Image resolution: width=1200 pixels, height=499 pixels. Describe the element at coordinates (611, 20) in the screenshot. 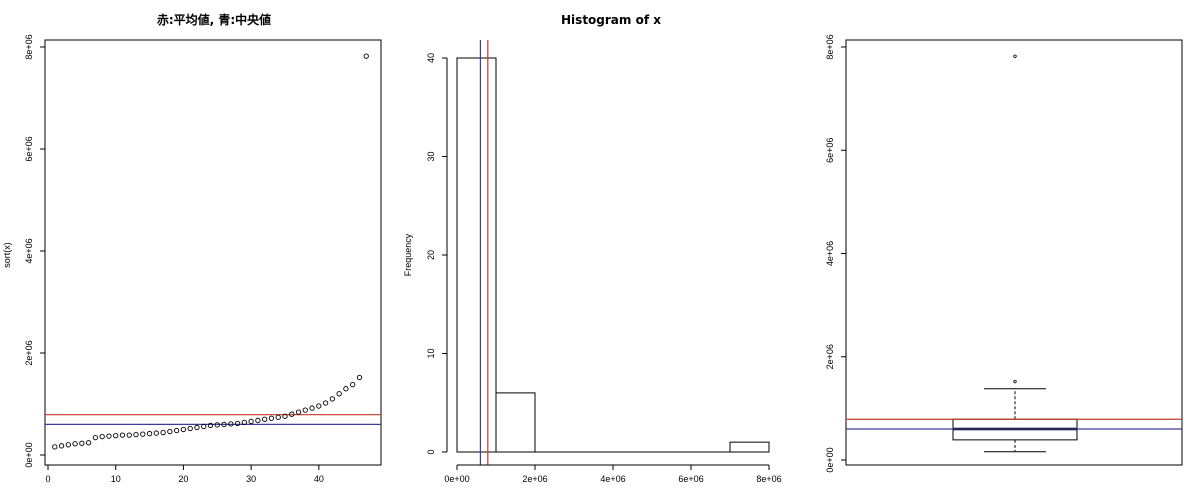

I see `panel-title: Histogram of x` at that location.